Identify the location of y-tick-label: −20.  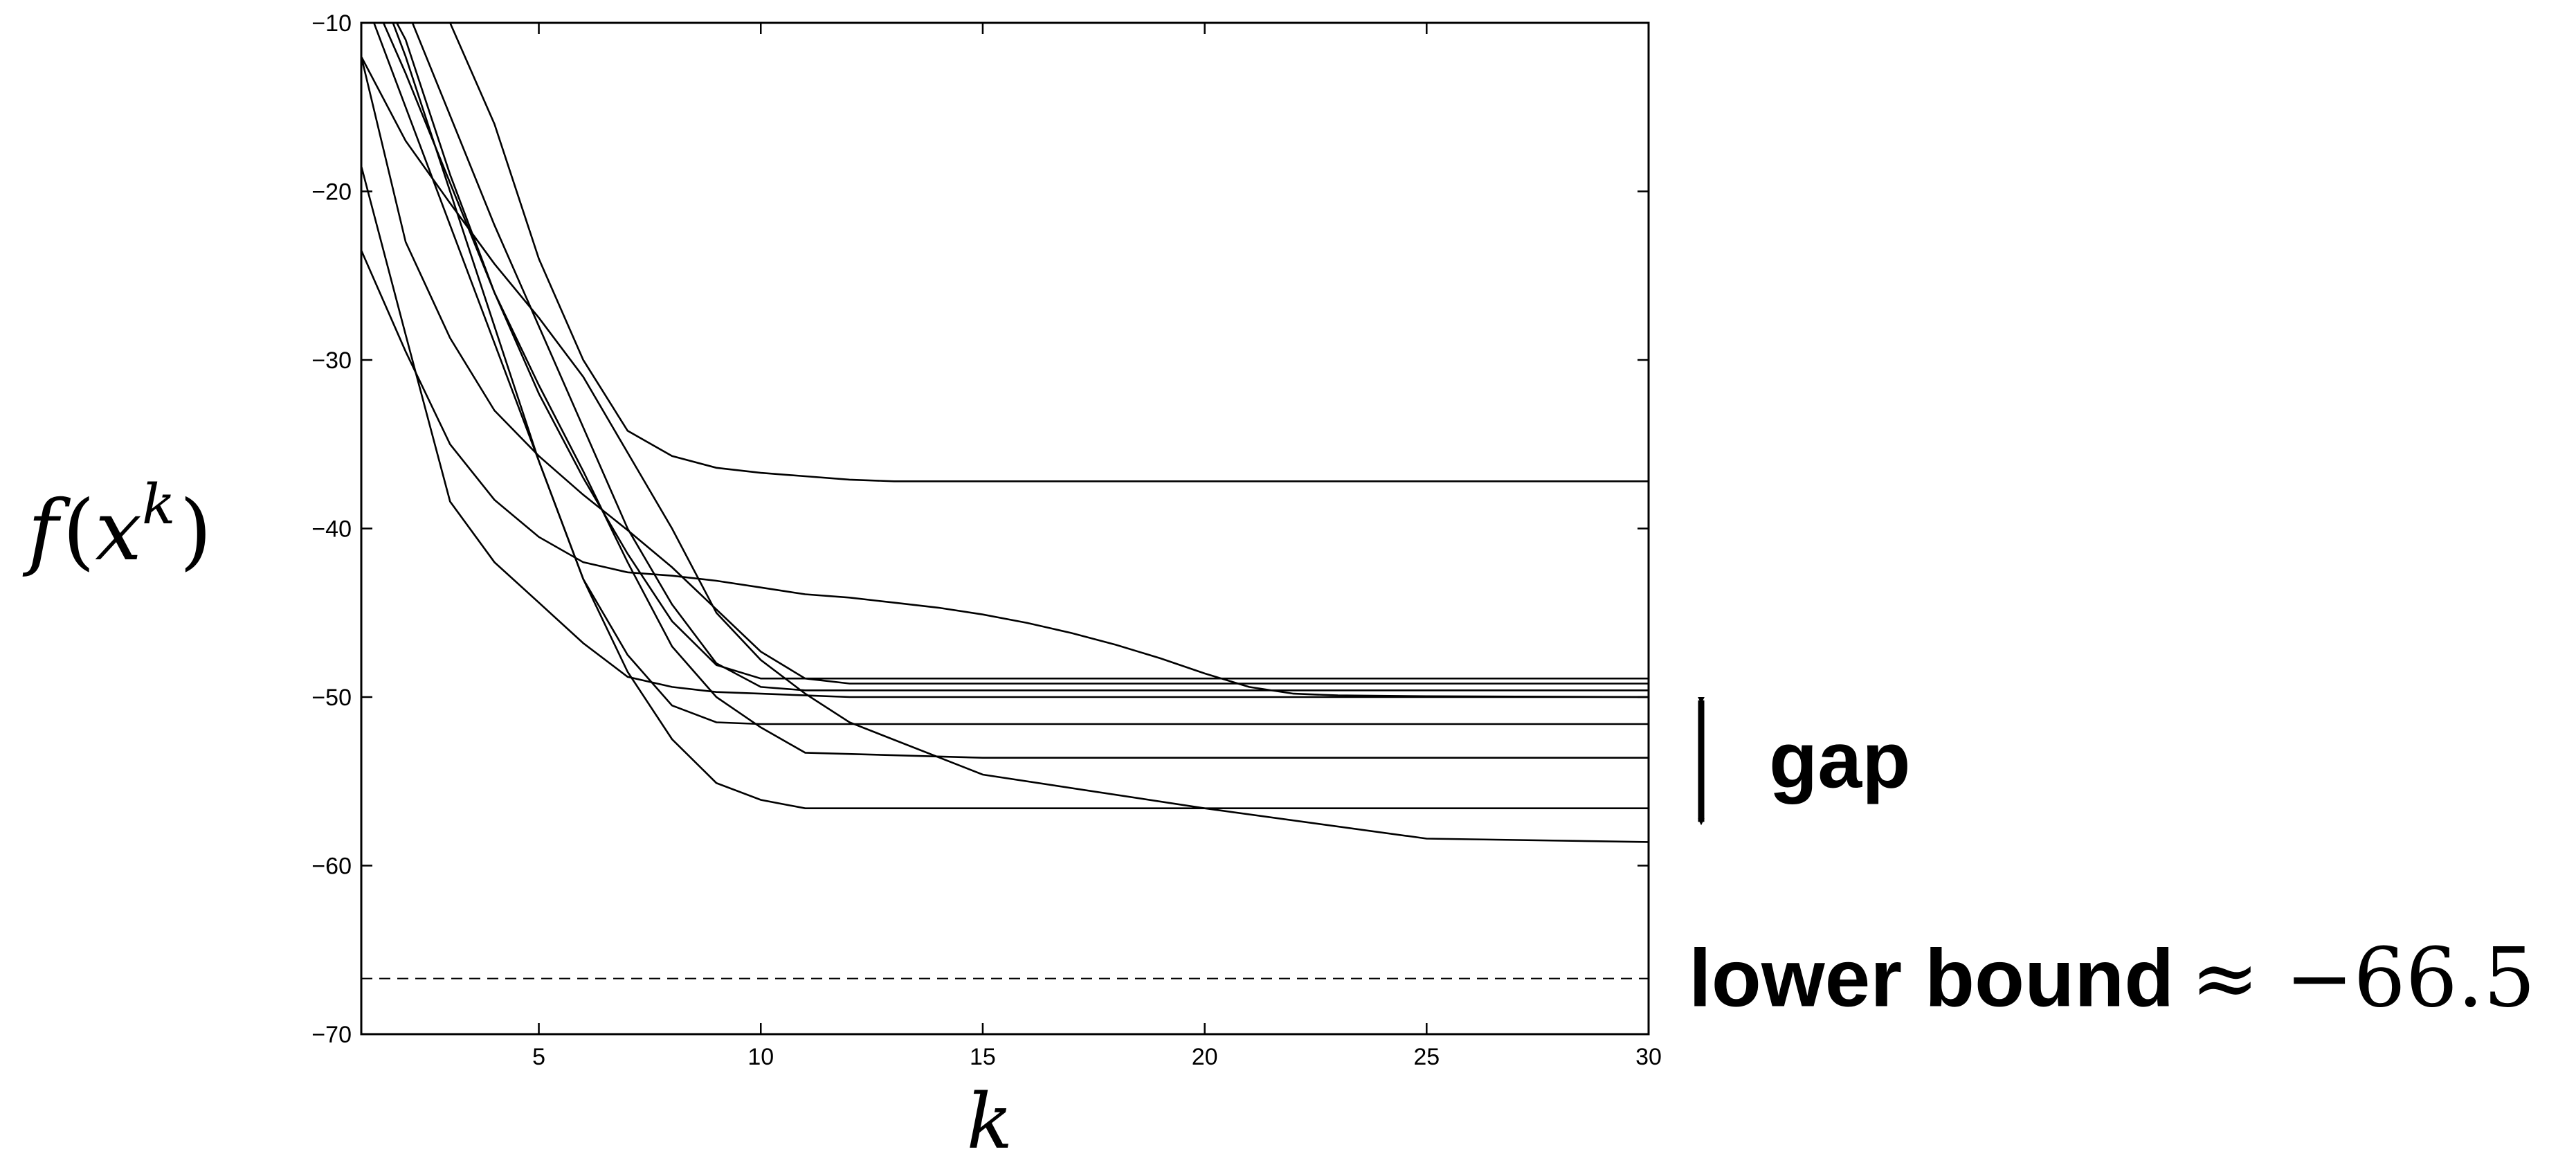
(331, 193).